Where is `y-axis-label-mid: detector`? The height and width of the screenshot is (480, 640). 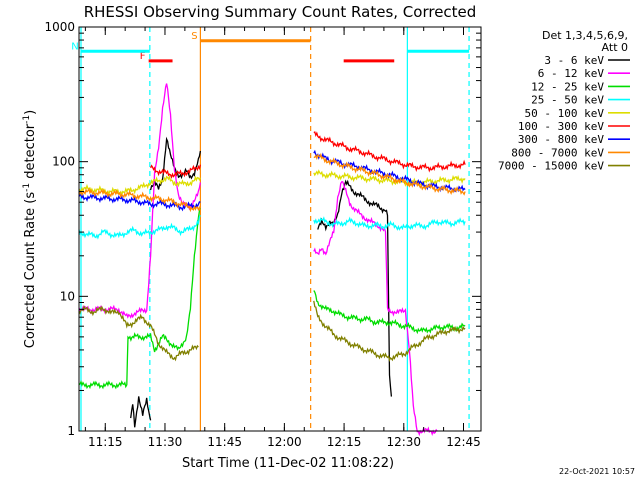 y-axis-label-mid: detector is located at coordinates (30, 153).